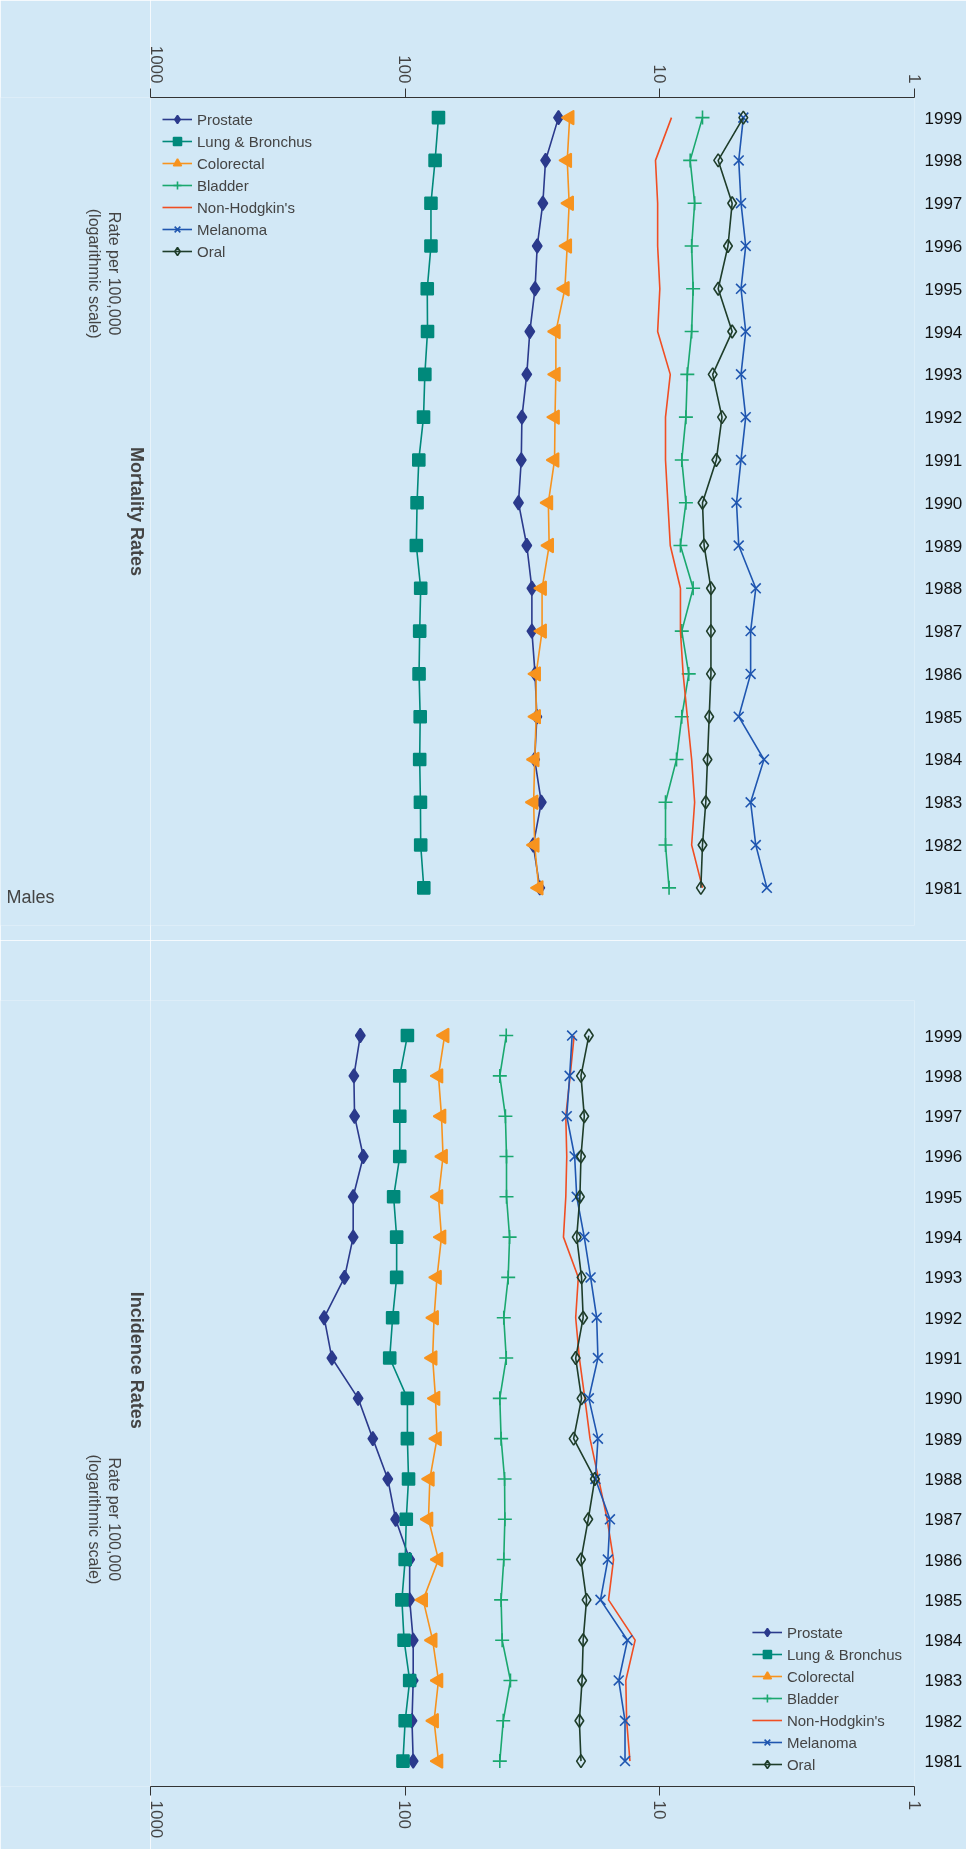 Image resolution: width=966 pixels, height=1849 pixels. What do you see at coordinates (136, 511) in the screenshot?
I see `text: Mortality Rates` at bounding box center [136, 511].